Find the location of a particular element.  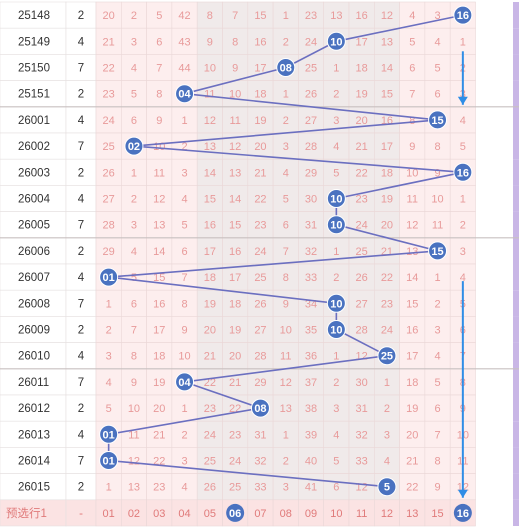

ball-number: 08 is located at coordinates (260, 409).